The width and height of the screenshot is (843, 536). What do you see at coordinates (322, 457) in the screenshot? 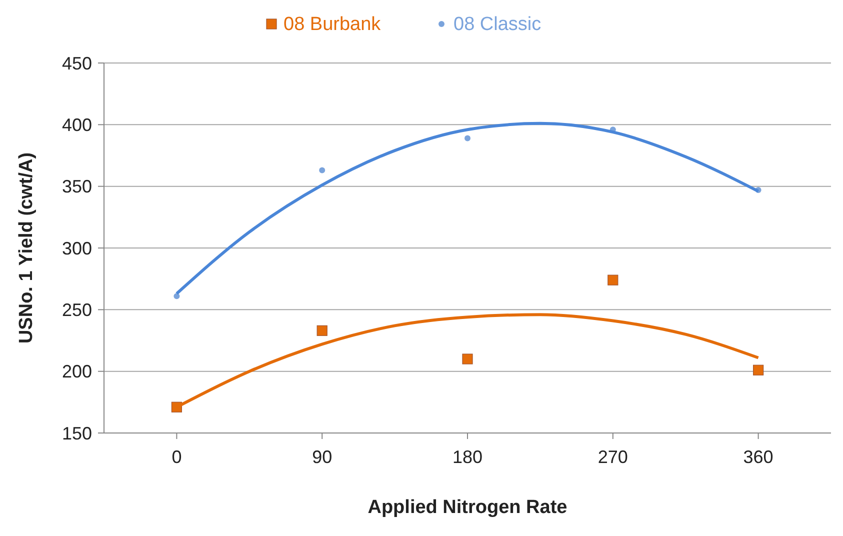
I see `x-tick-label: 90` at bounding box center [322, 457].